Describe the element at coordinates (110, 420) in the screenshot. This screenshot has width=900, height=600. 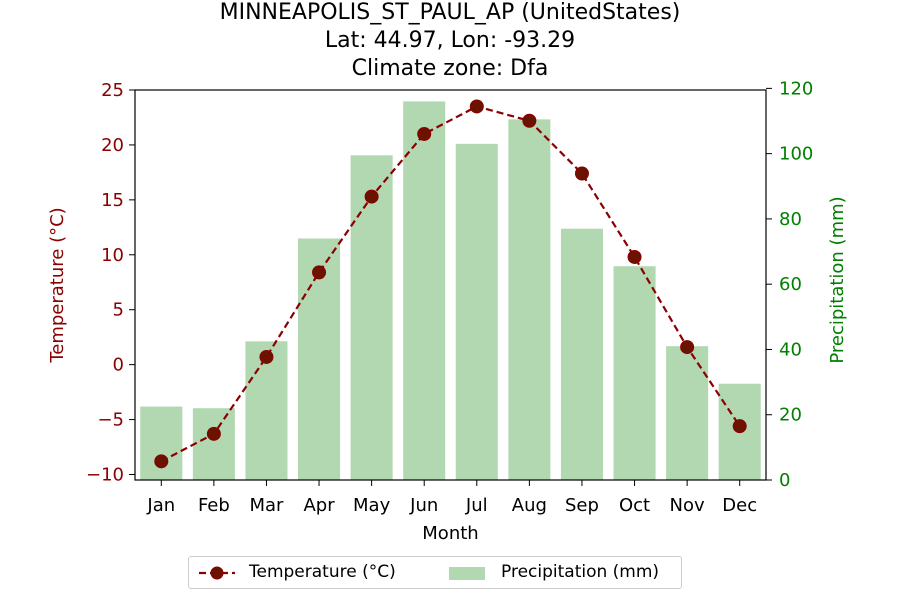
I see `left-tick-label: −5` at that location.